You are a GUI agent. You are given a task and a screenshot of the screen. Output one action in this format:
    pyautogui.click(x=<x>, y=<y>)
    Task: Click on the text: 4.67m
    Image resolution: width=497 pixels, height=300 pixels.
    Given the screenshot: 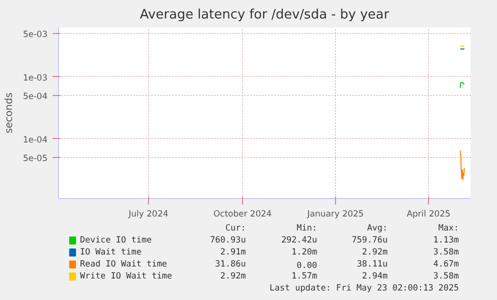 What is the action you would take?
    pyautogui.click(x=446, y=265)
    